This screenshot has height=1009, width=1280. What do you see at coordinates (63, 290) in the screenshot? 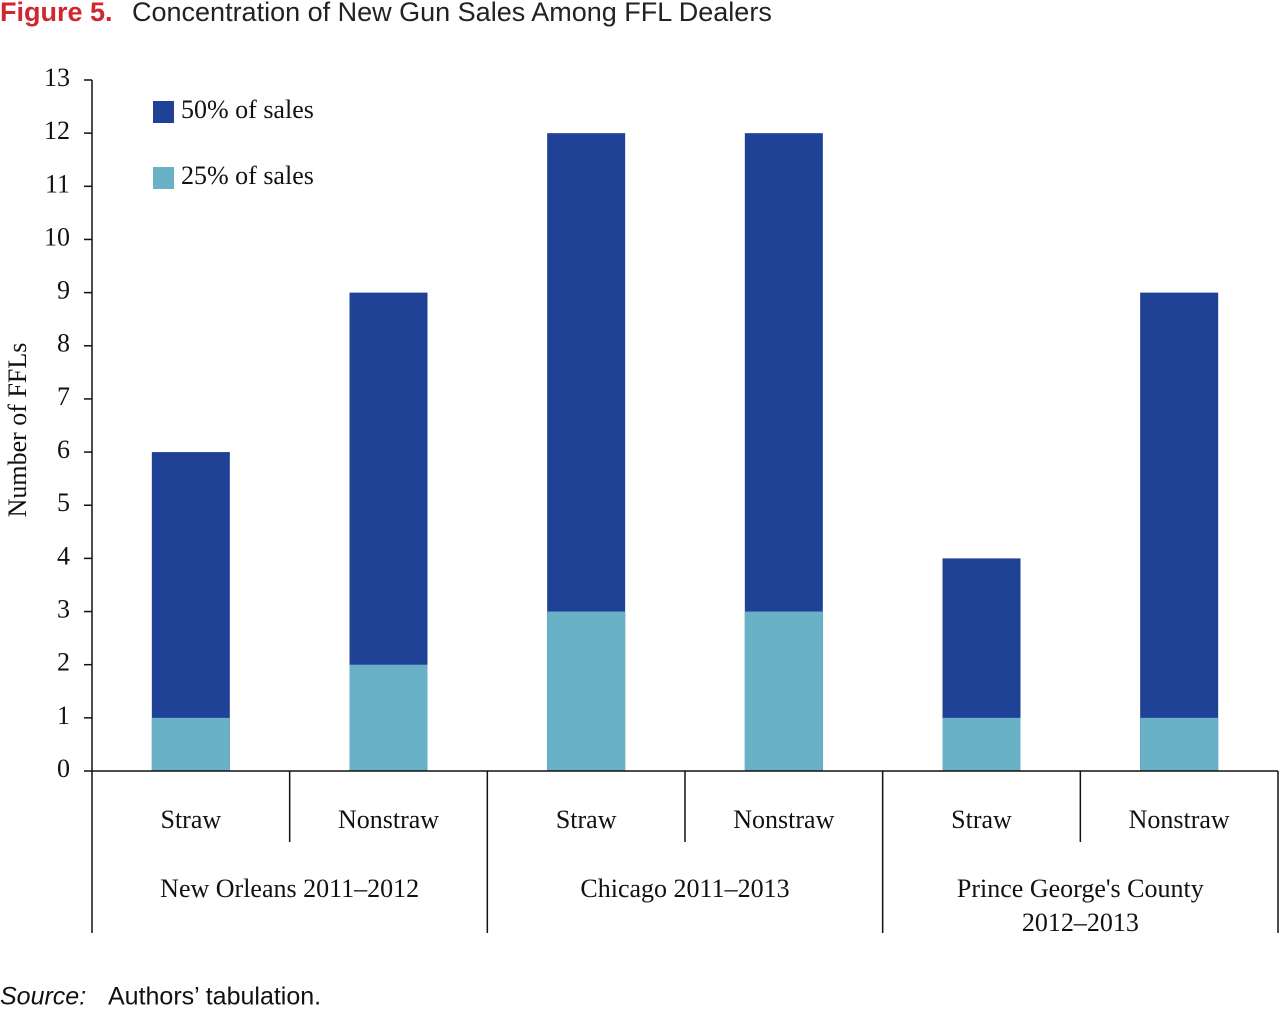
I see `y-tick-label: 9` at bounding box center [63, 290].